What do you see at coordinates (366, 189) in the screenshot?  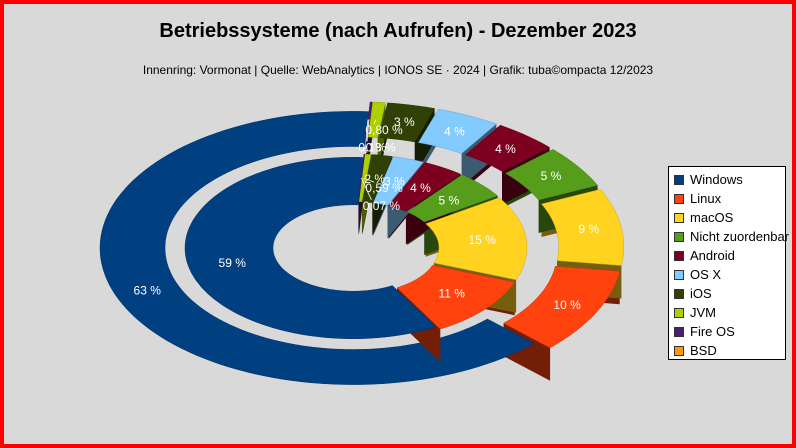 I see `inner-leader-fire-os` at bounding box center [366, 189].